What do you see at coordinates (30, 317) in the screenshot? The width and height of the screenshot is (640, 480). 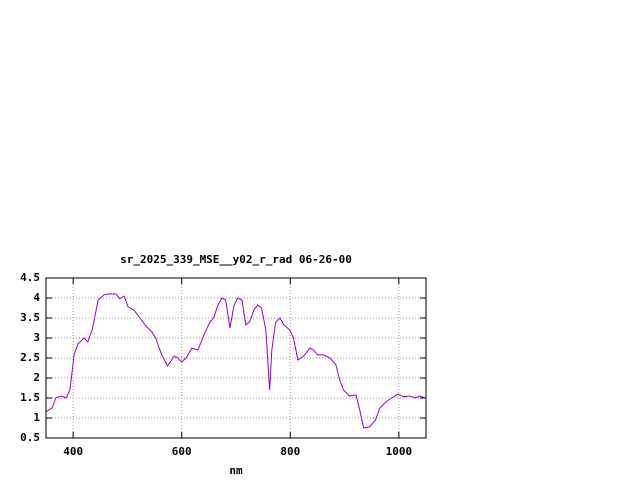 I see `y-tick-label: 3.5` at bounding box center [30, 317].